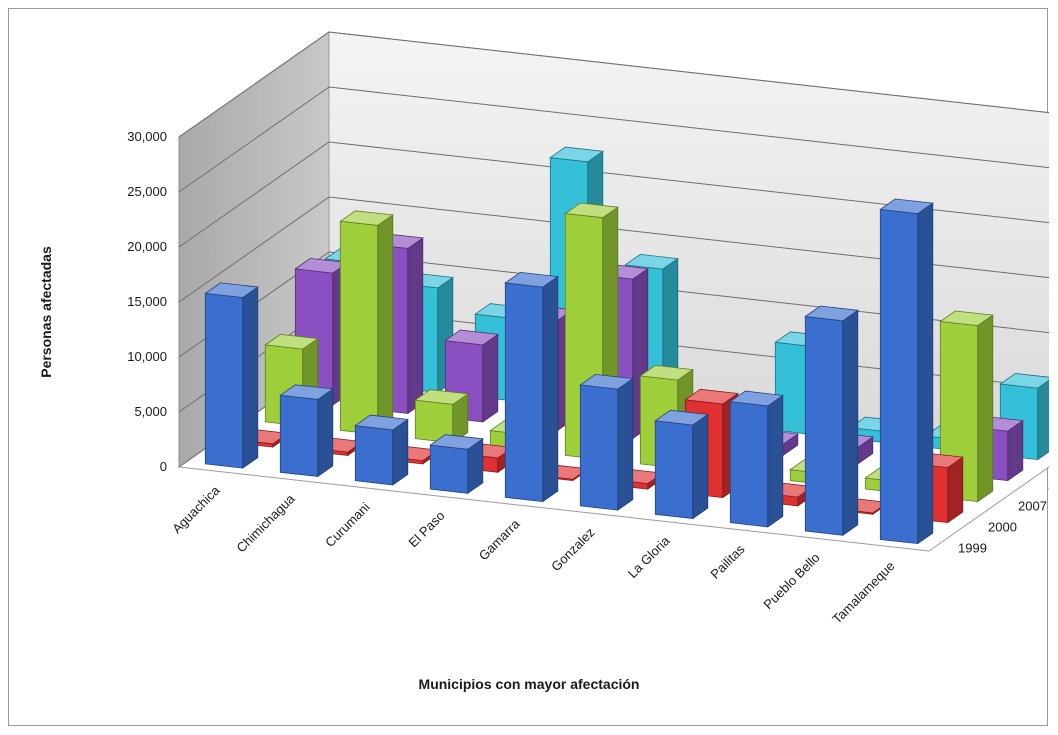 Image resolution: width=1058 pixels, height=735 pixels. What do you see at coordinates (366, 323) in the screenshot?
I see `bar-2007-chimichagua` at bounding box center [366, 323].